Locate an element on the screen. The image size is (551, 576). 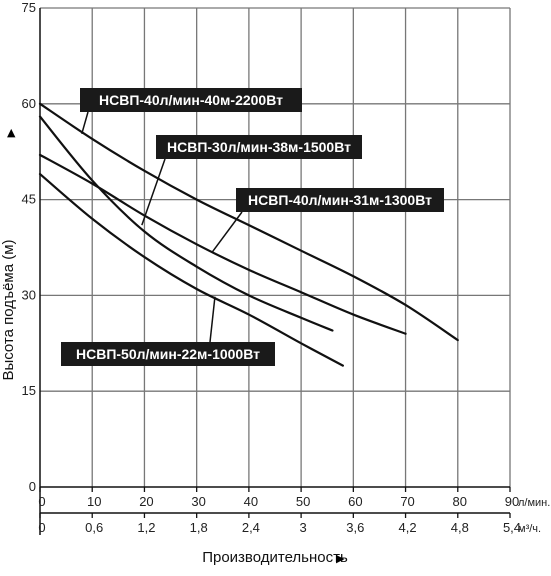
x-tick-label: 60 is located at coordinates (355, 501).